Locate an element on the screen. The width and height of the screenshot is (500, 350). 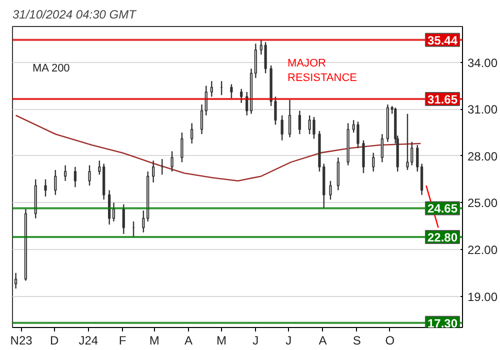
y-tick-label: 28.00 is located at coordinates (483, 156).